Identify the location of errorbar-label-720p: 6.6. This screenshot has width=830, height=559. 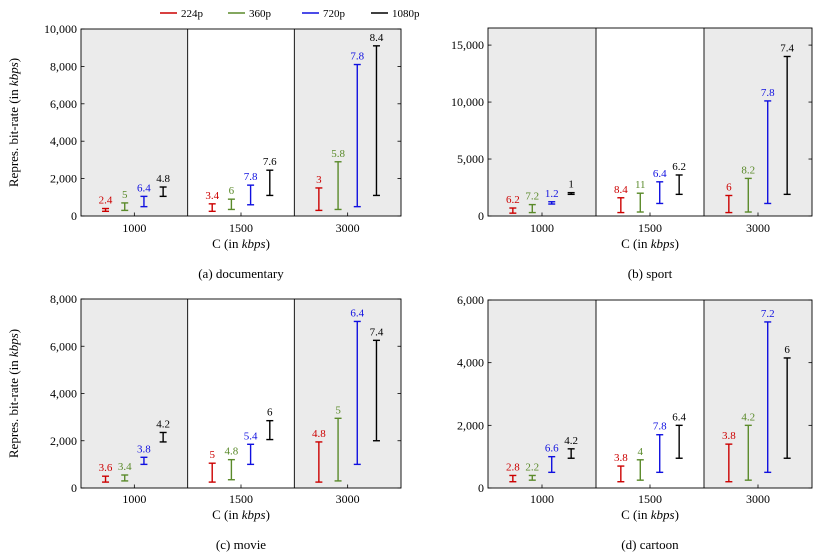
(552, 449).